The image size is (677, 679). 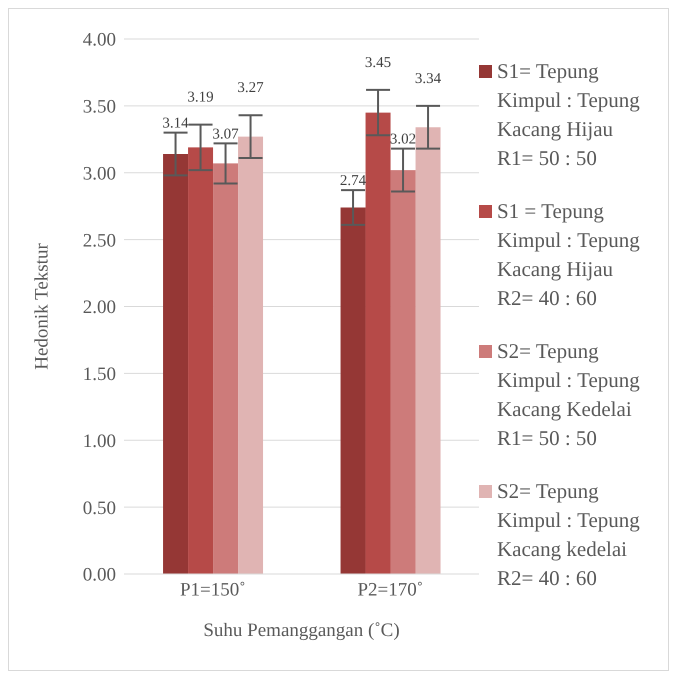 I want to click on data-label: 3.02, so click(x=403, y=140).